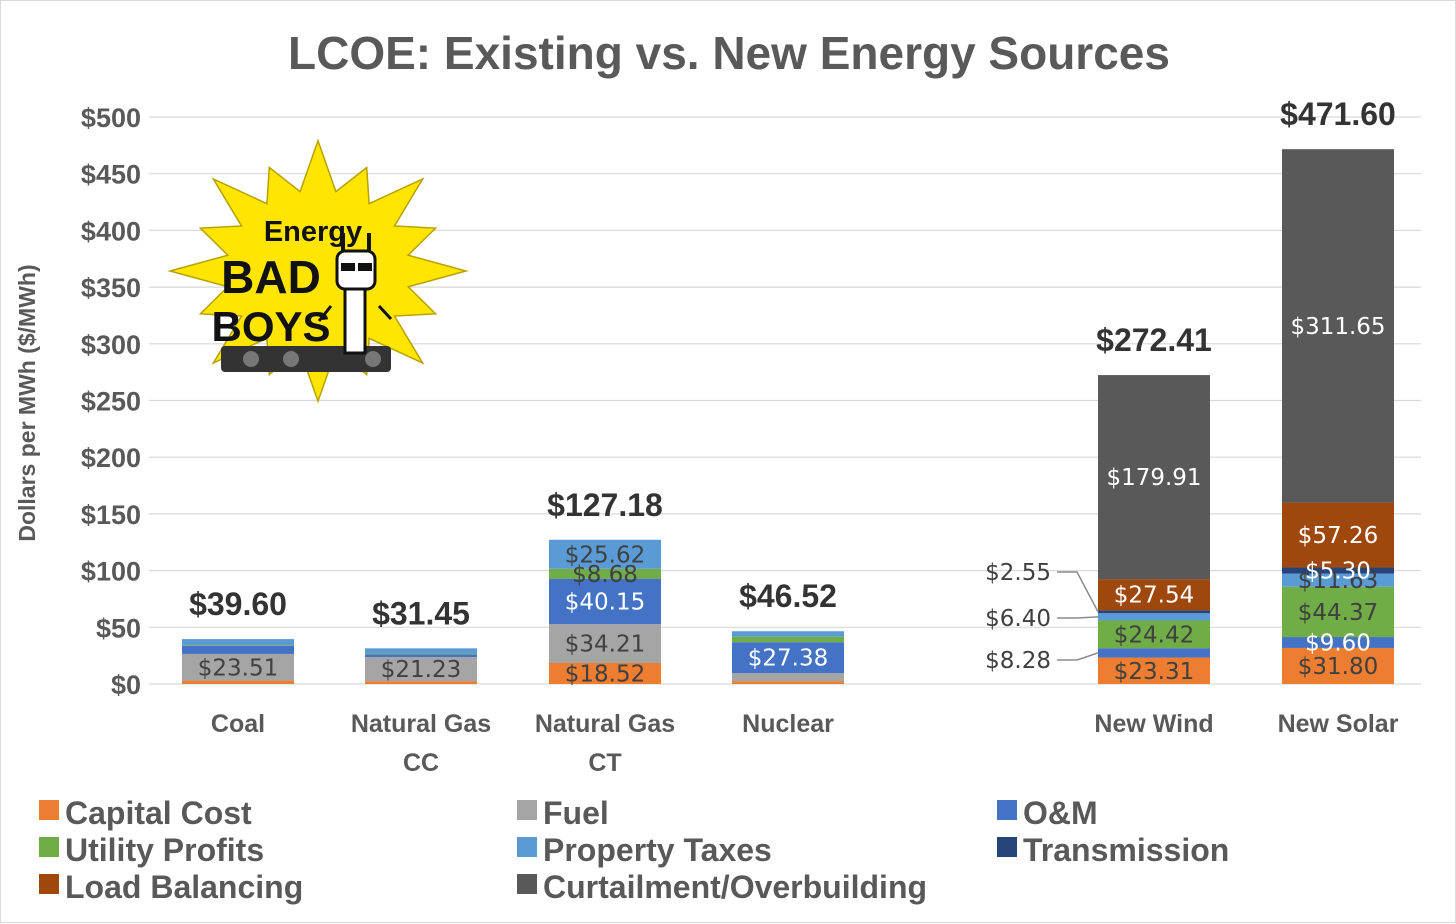 The height and width of the screenshot is (924, 1456). What do you see at coordinates (421, 613) in the screenshot?
I see `bar-total-label: $31.45` at bounding box center [421, 613].